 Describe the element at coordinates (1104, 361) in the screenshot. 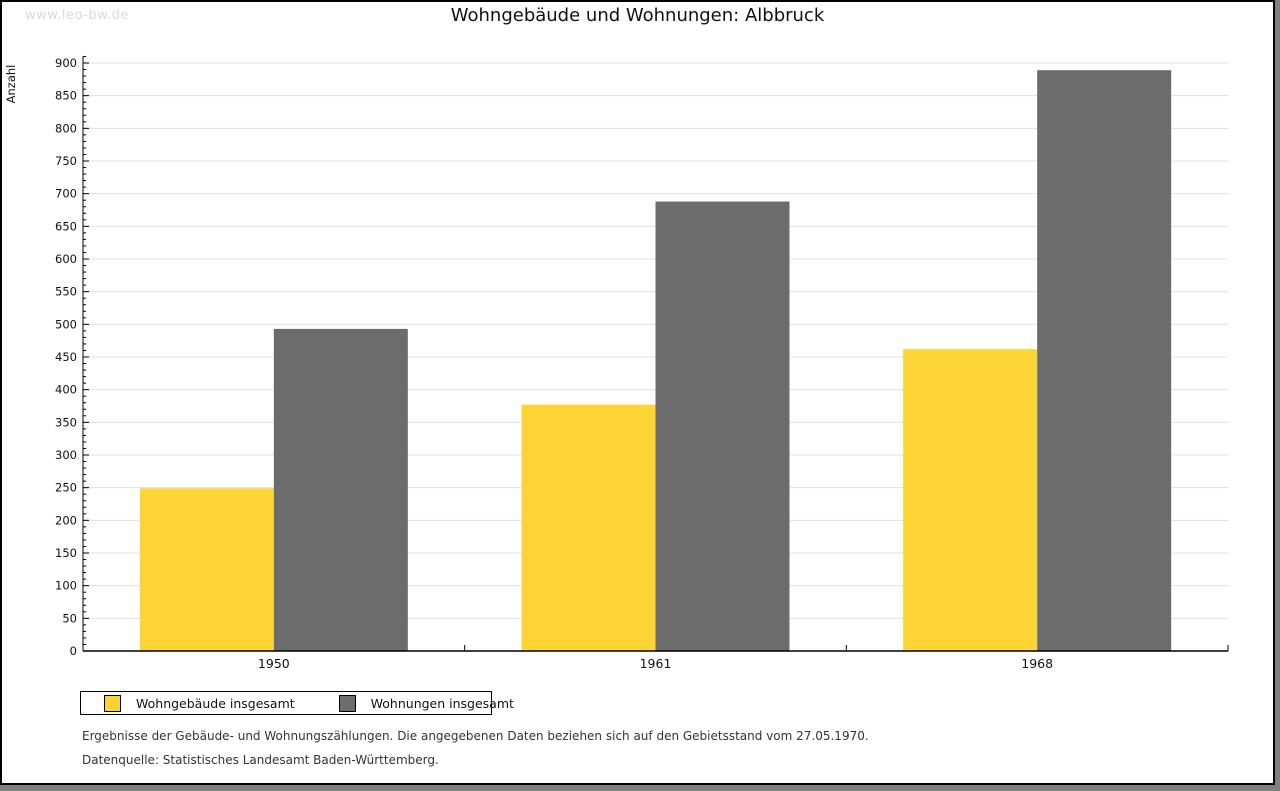

I see `bar-1968-series1` at that location.